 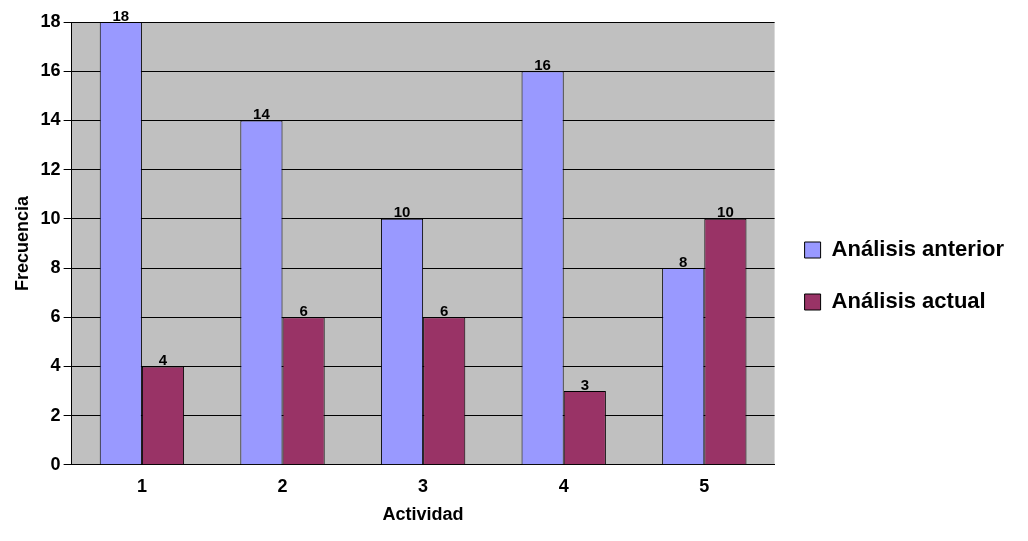 I want to click on y-tick-label: 8, so click(x=55, y=266).